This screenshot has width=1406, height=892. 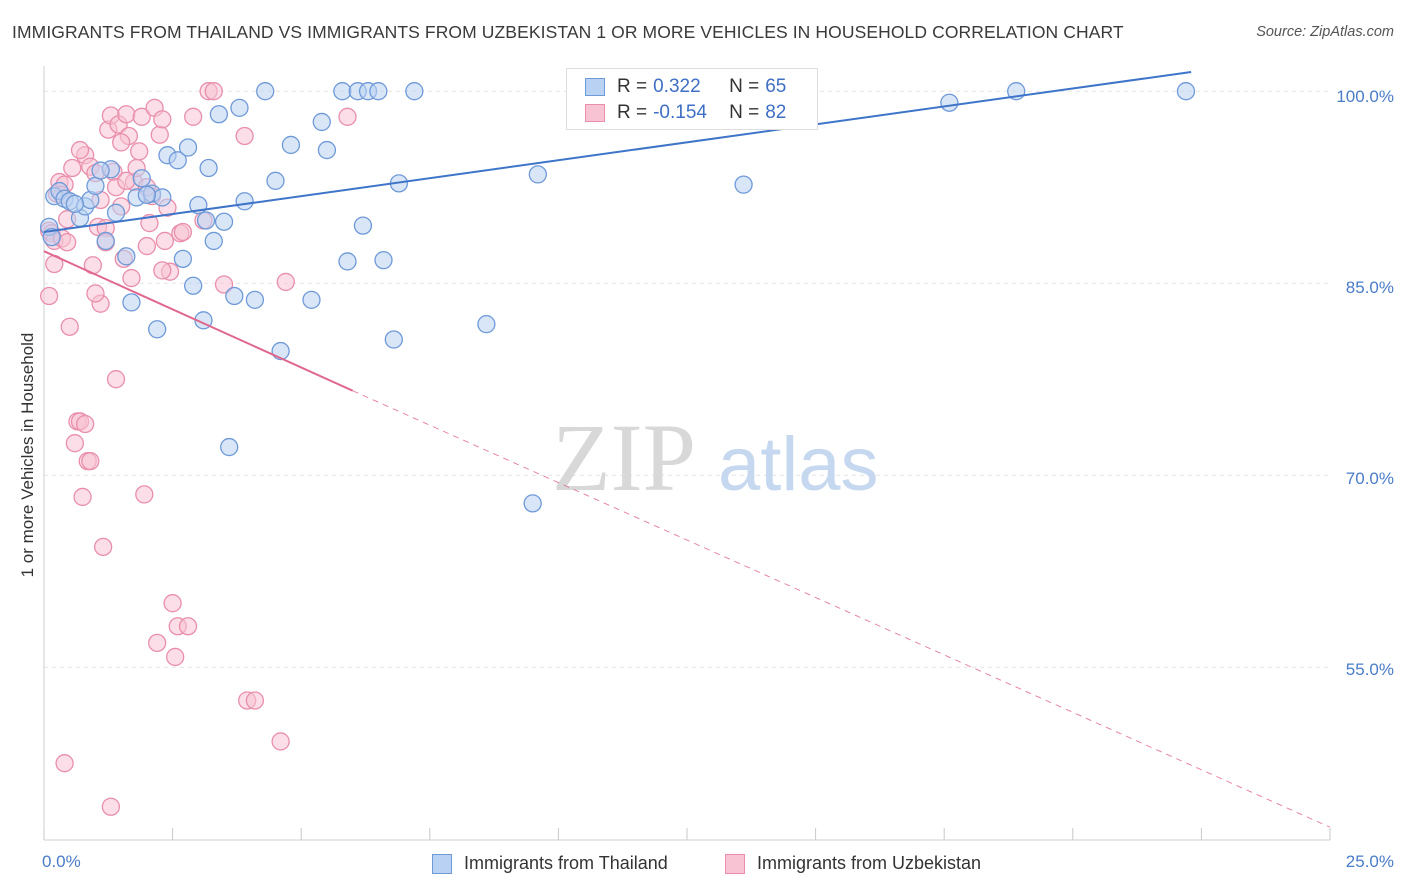 I want to click on chart-source: Source: ZipAtlas.com, so click(x=1325, y=32).